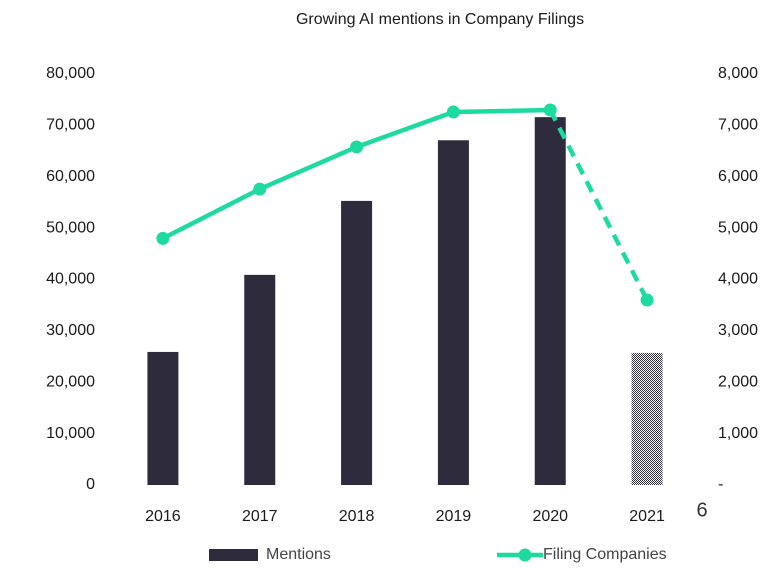 This screenshot has height=568, width=784. What do you see at coordinates (70, 279) in the screenshot?
I see `y-tick-label: 40,000` at bounding box center [70, 279].